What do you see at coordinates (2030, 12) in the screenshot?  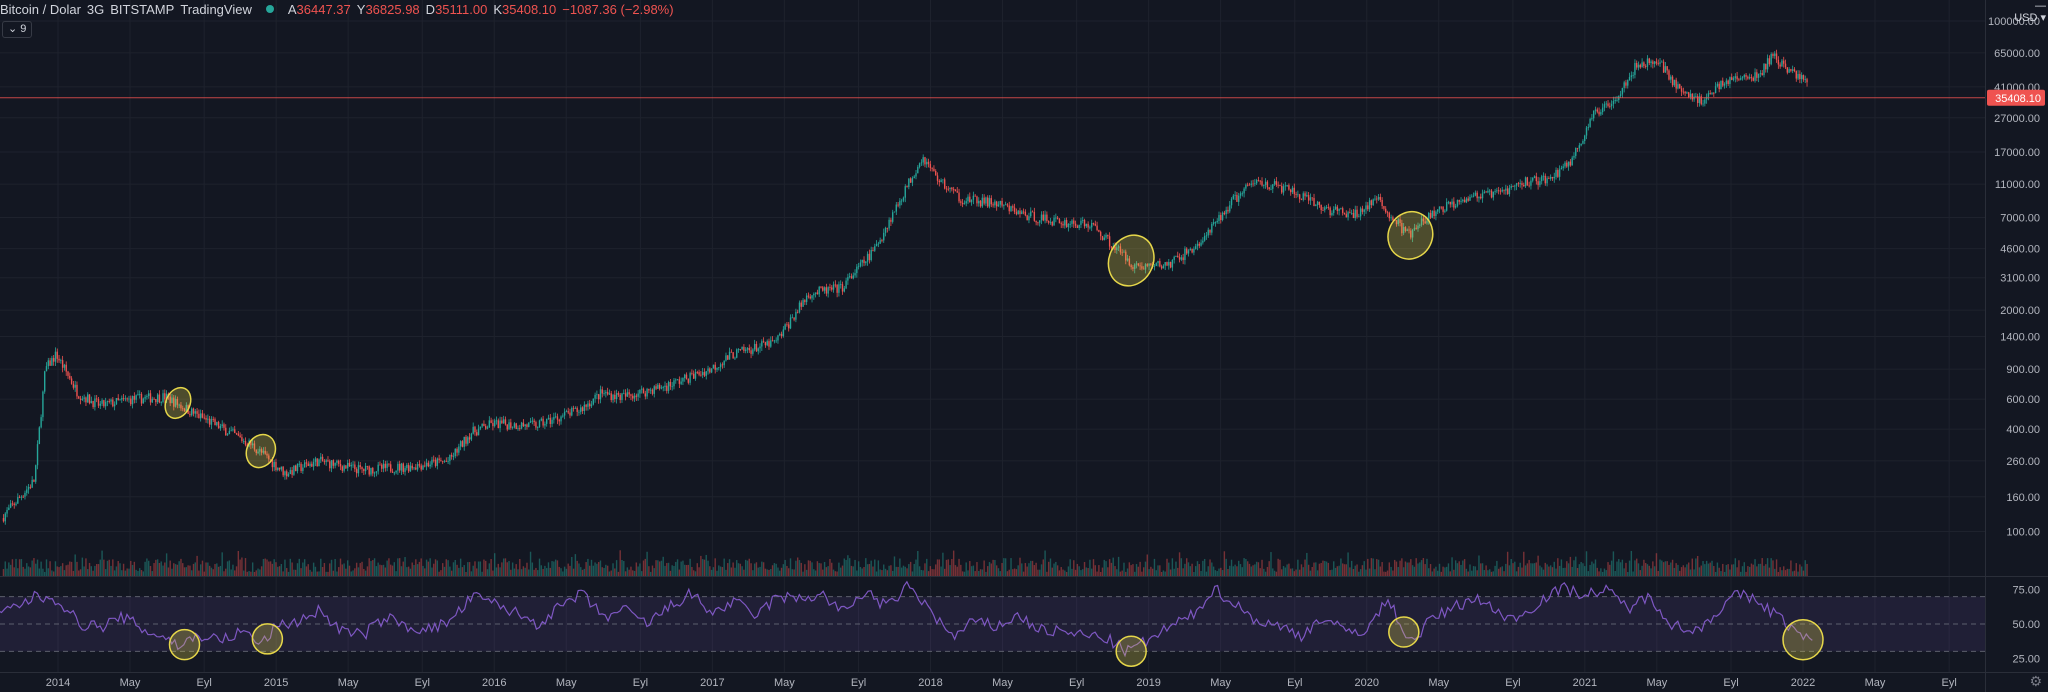 I see `currency-selector: — USD ▾` at bounding box center [2030, 12].